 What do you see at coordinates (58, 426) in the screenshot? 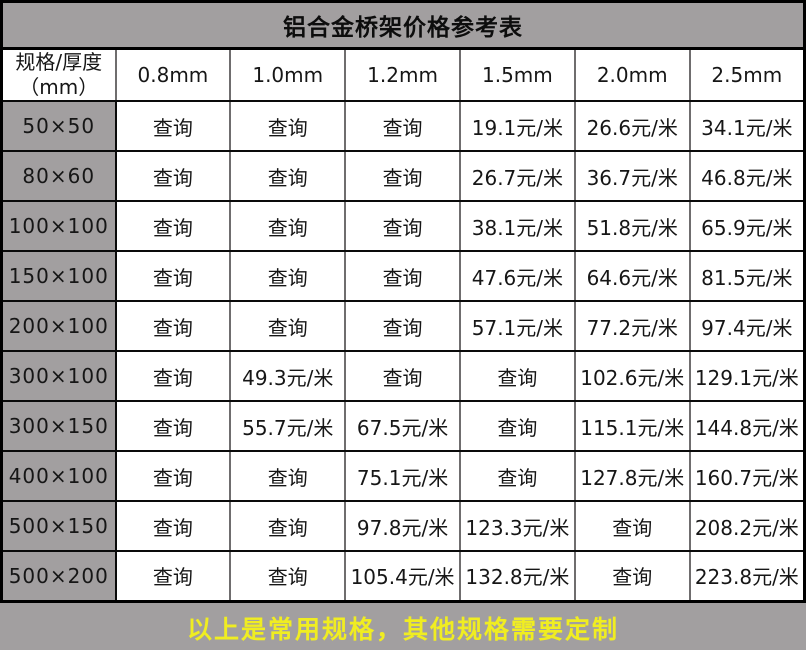
I see `spec-cell: 300×150` at bounding box center [58, 426].